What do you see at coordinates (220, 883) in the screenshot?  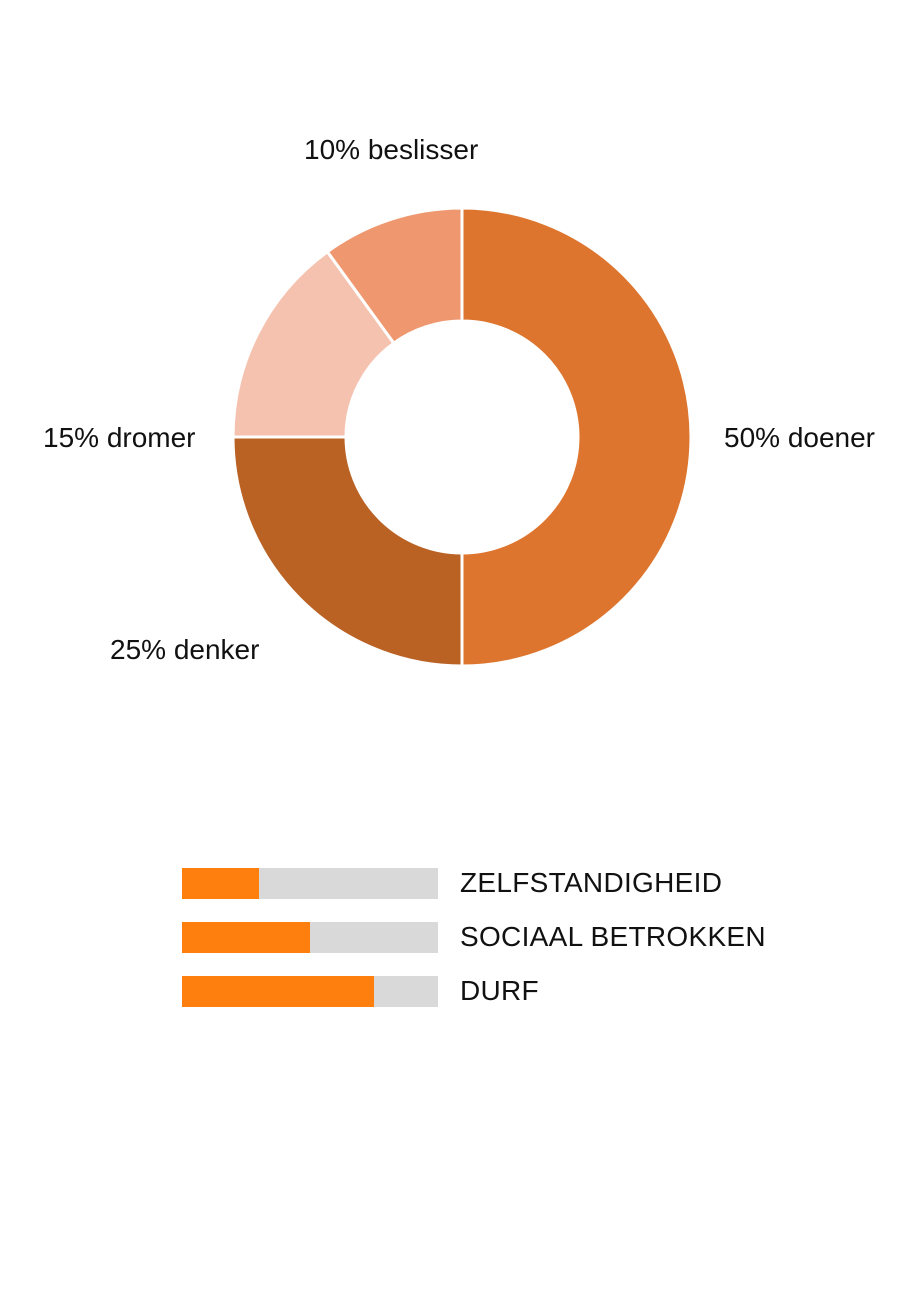 I see `bar-fill-zelfstandigheid` at bounding box center [220, 883].